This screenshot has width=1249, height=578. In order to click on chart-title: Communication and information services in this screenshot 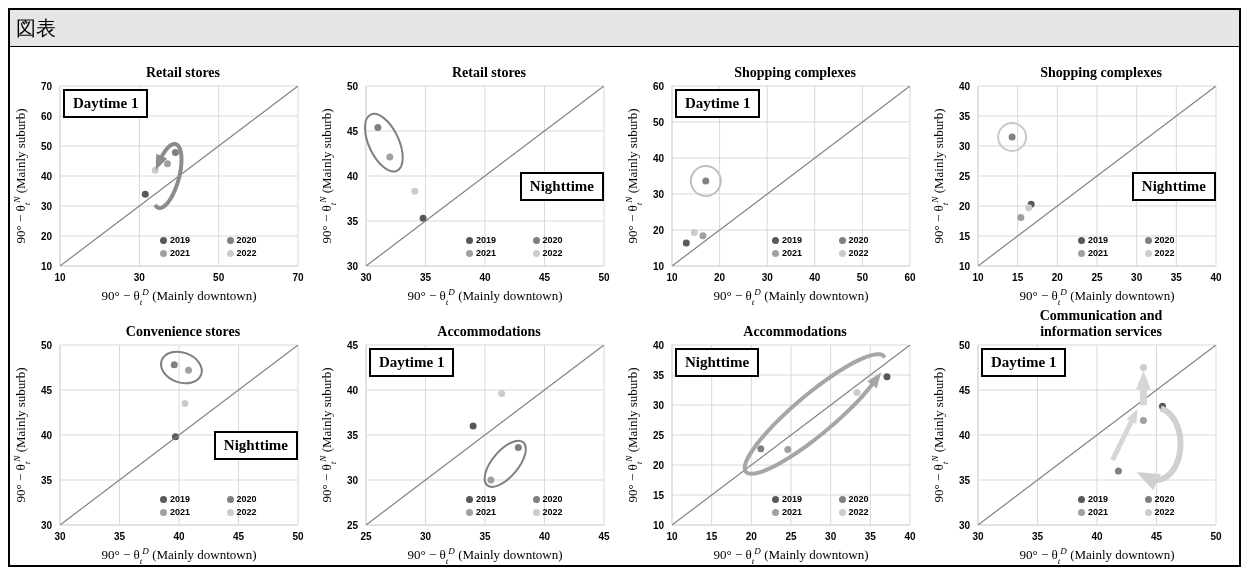, I will do `click(1101, 324)`.